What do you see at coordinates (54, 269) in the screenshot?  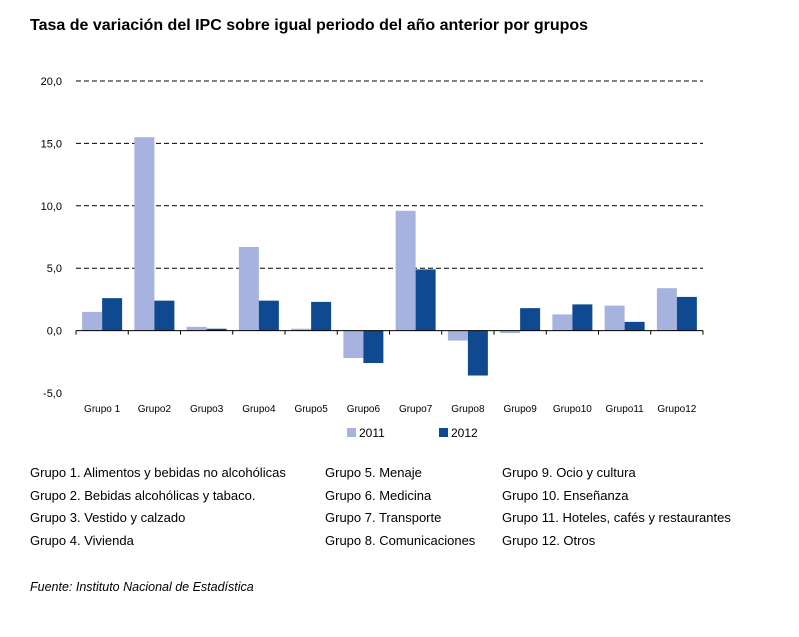 I see `y-tick-label: 5,0` at bounding box center [54, 269].